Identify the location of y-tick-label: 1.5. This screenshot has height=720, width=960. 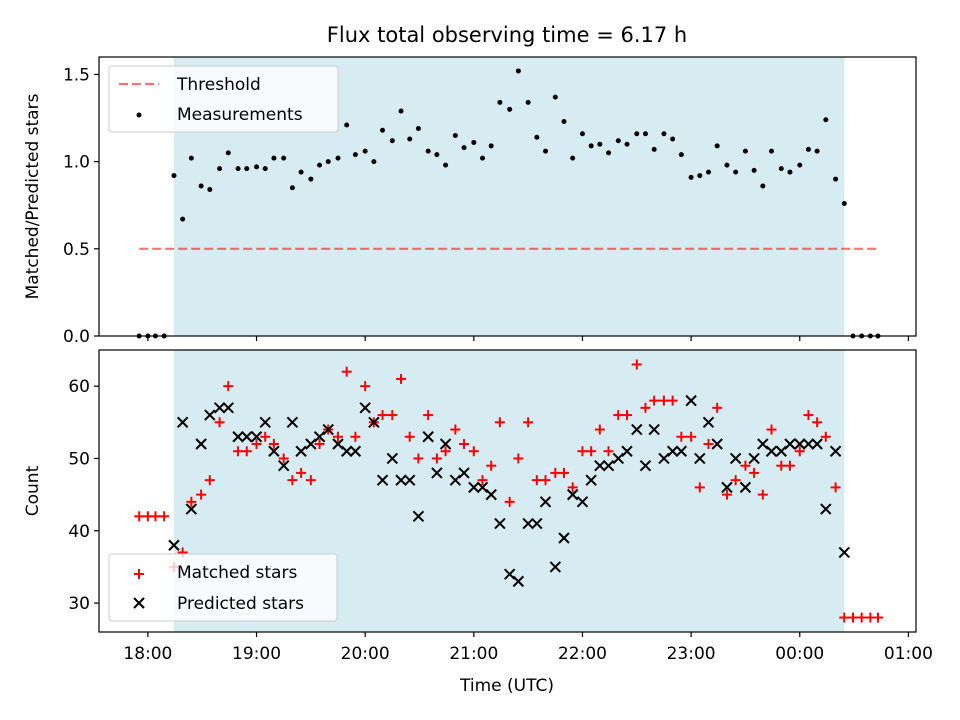
(76, 75).